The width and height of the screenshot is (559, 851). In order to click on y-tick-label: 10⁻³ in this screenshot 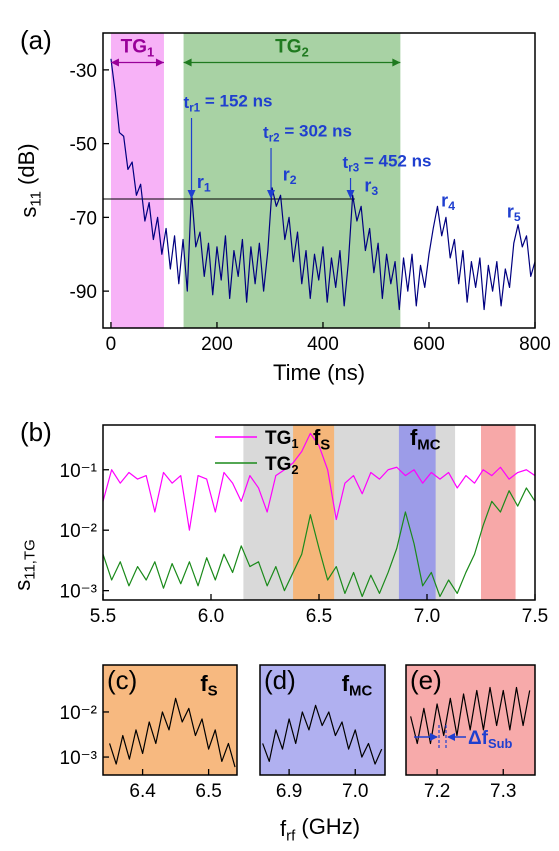, I will do `click(79, 758)`.